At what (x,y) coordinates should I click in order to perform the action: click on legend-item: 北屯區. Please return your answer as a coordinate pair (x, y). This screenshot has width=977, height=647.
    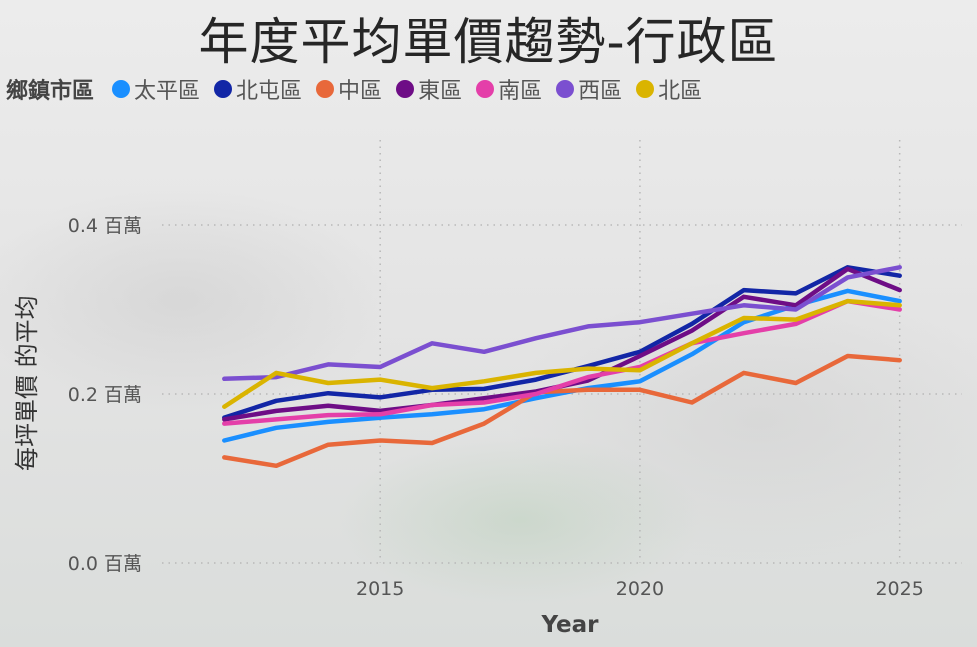
    Looking at the image, I should click on (258, 89).